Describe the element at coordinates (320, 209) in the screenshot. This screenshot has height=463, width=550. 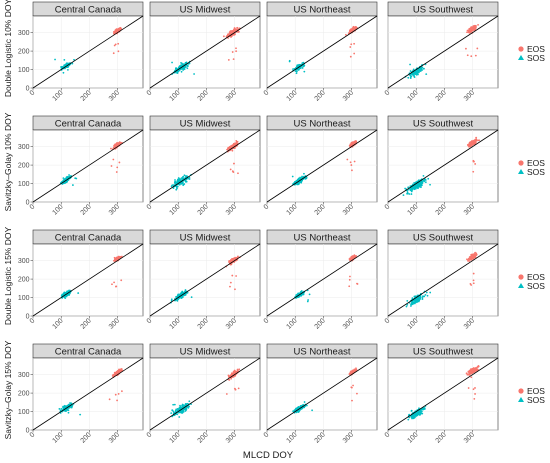
I see `x-tick-label: 200` at that location.